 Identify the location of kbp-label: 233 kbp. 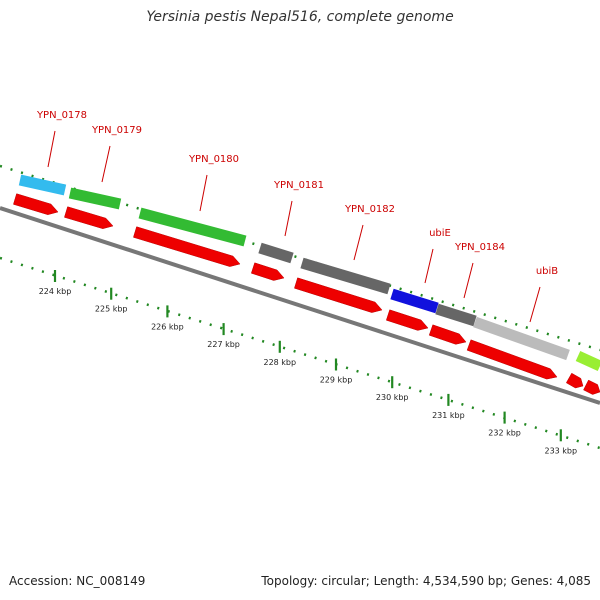
(560, 450).